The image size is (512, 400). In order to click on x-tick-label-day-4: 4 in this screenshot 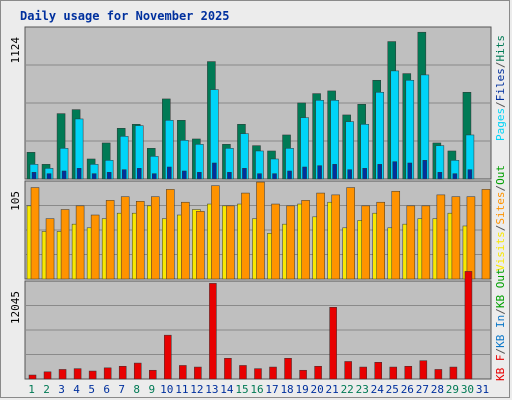, I will do `click(76, 389)`.